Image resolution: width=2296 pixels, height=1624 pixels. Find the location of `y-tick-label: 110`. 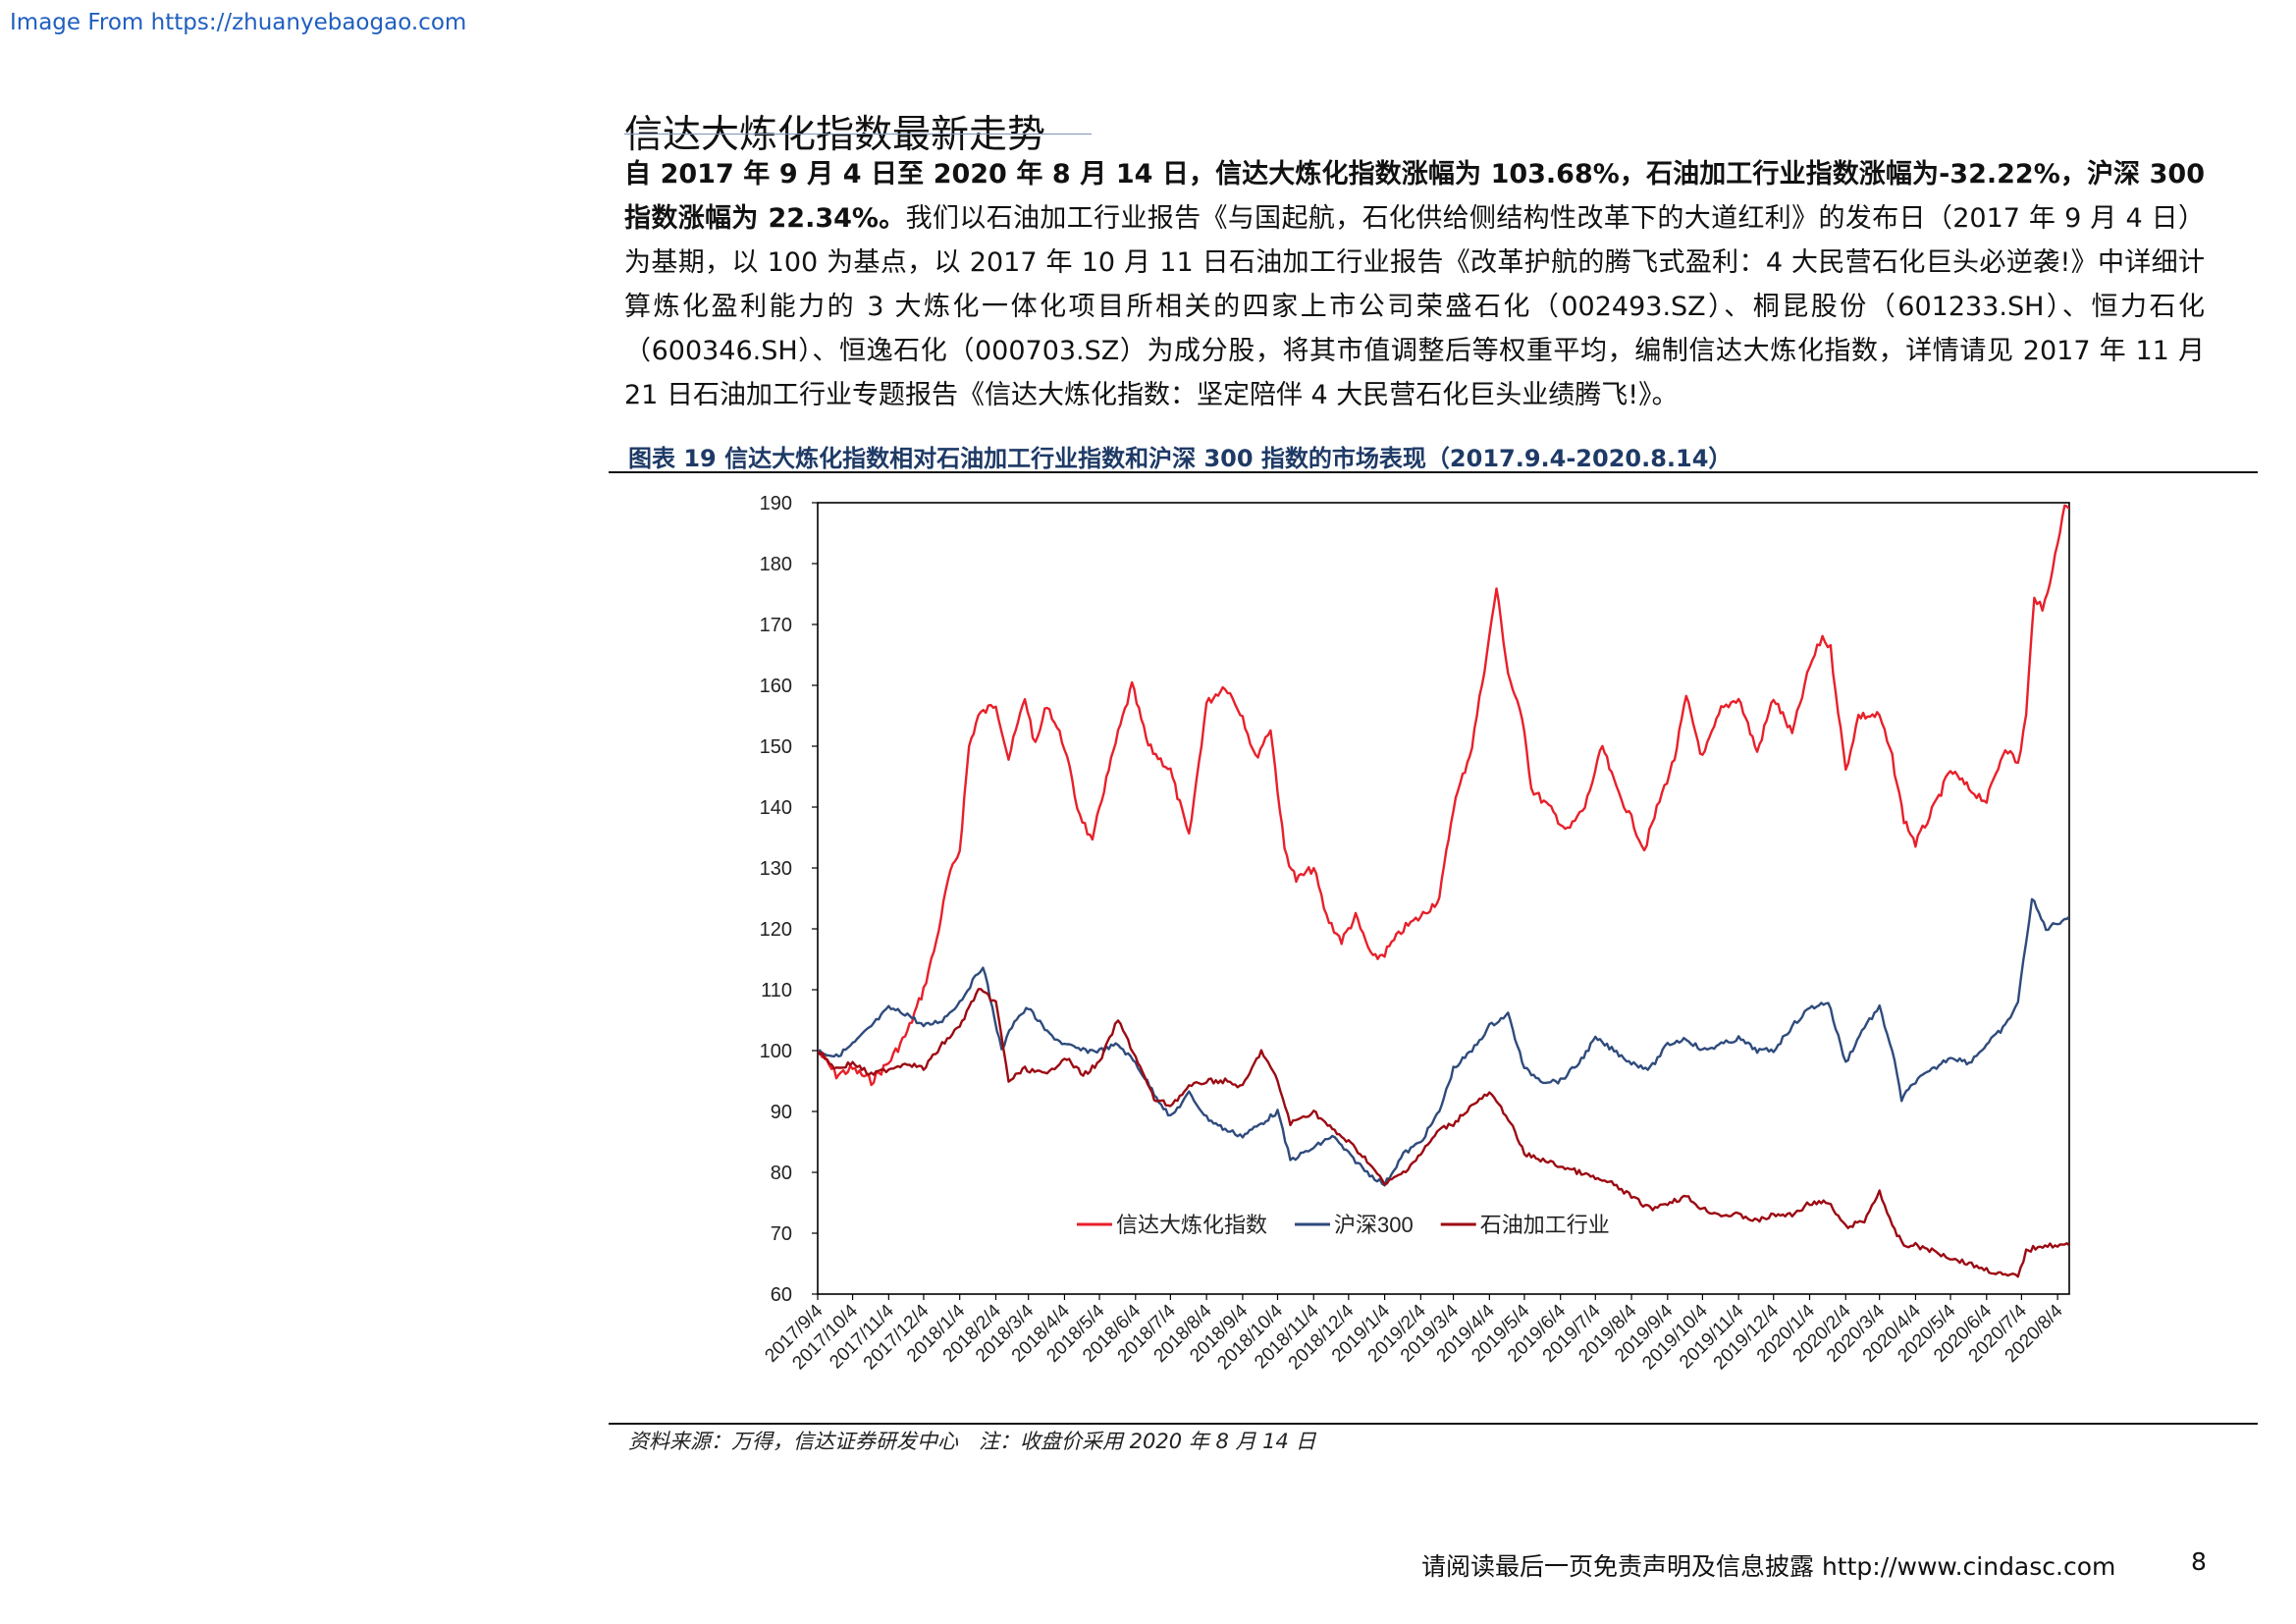

y-tick-label: 110 is located at coordinates (776, 990).